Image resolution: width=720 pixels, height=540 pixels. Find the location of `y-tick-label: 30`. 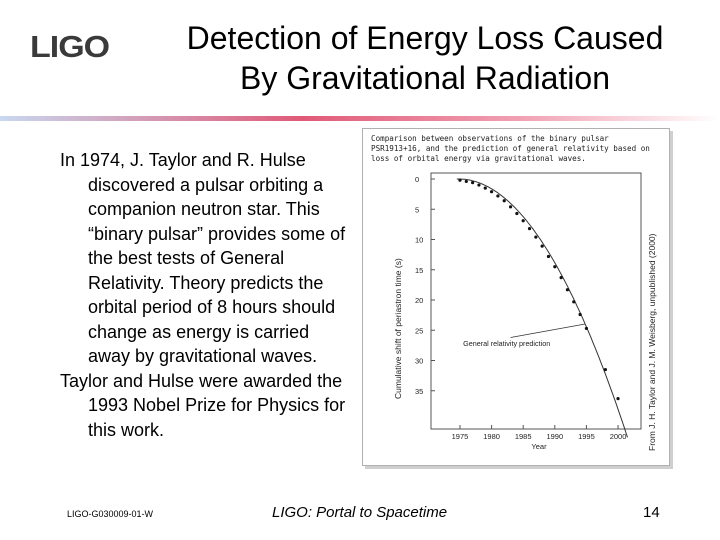

y-tick-label: 30 is located at coordinates (419, 361).